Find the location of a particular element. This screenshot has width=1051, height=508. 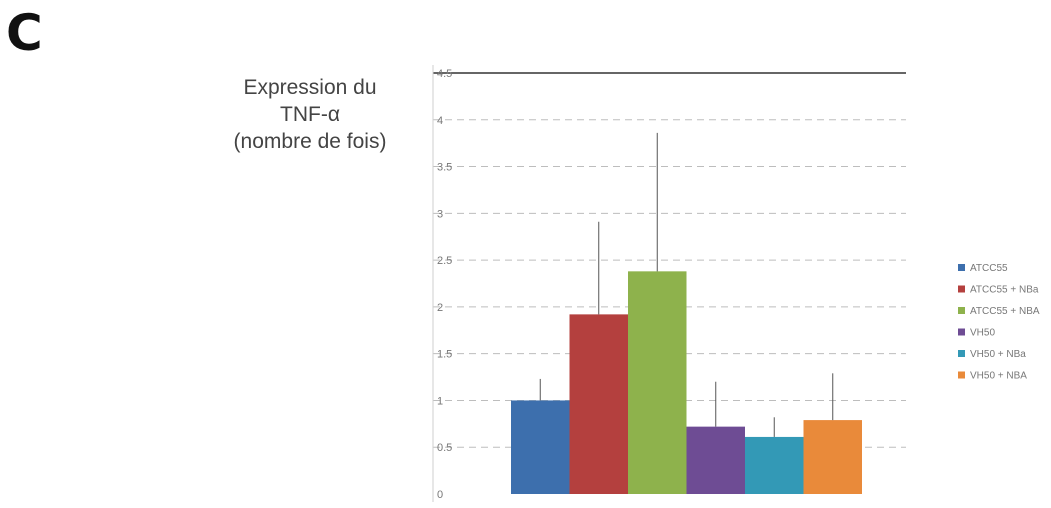

y-axis: 0 0.5 1 1.5 2 2.5 3 3.5 4 4.5 is located at coordinates (442, 283).